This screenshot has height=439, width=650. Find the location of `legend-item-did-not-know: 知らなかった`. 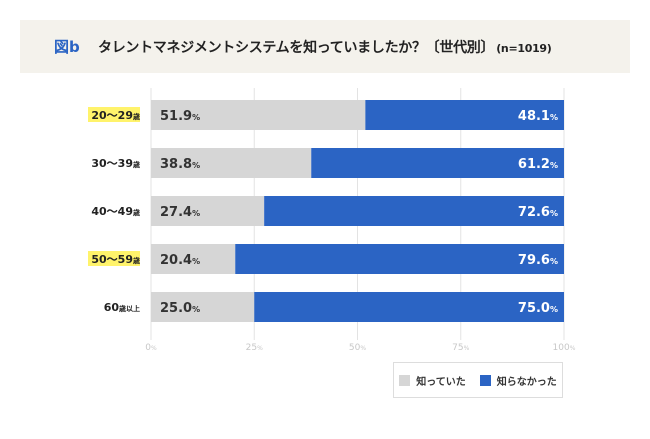

legend-item-did-not-know: 知らなかった is located at coordinates (518, 380).